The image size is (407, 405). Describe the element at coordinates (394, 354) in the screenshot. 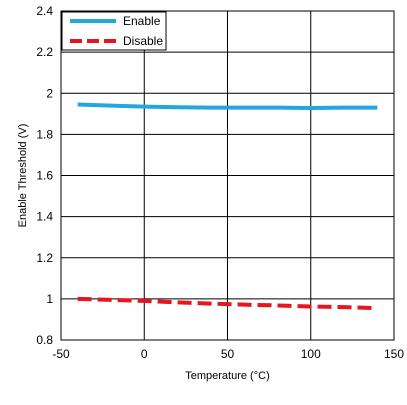

I see `x-tick-label: 150` at that location.